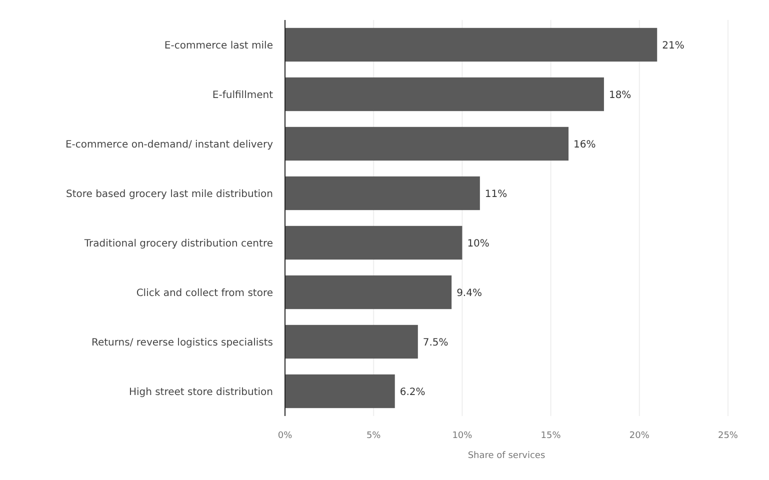 Image resolution: width=769 pixels, height=480 pixels. I want to click on y-tick-label: E-commerce on-demand/ instant delivery, so click(169, 144).